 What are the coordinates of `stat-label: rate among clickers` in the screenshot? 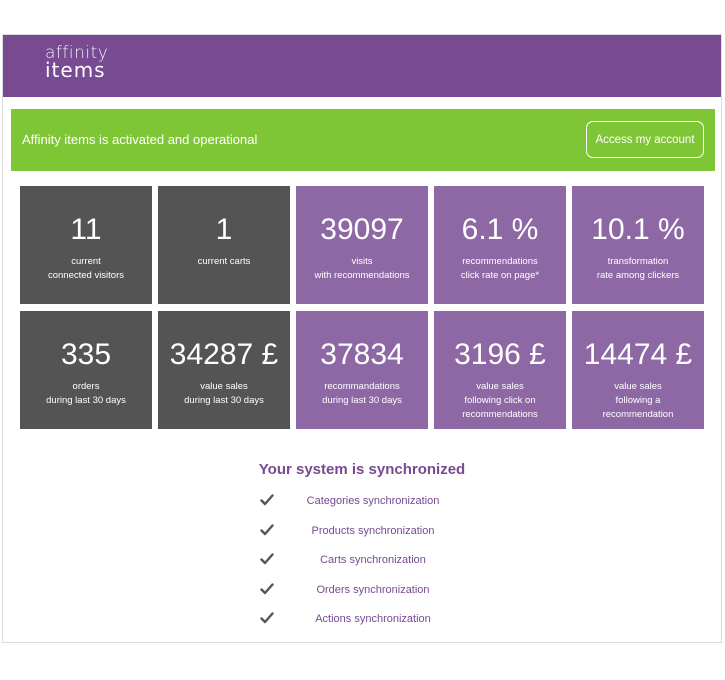 It's located at (638, 275).